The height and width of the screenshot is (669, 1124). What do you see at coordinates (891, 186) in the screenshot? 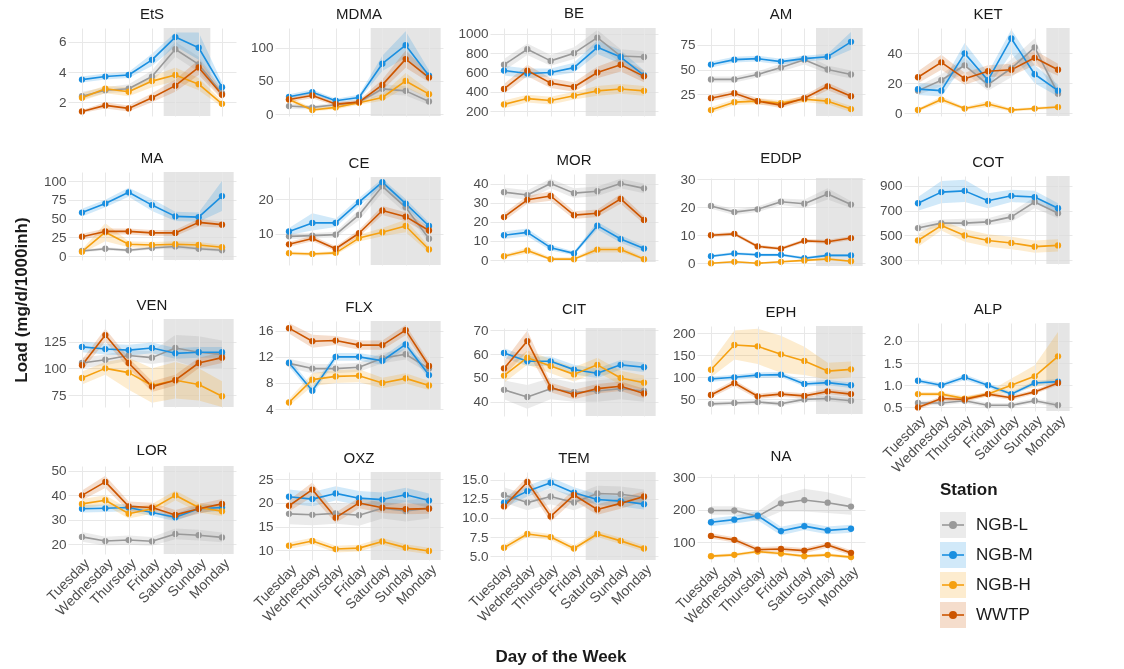
I see `y-tick-label: 900` at bounding box center [891, 186].